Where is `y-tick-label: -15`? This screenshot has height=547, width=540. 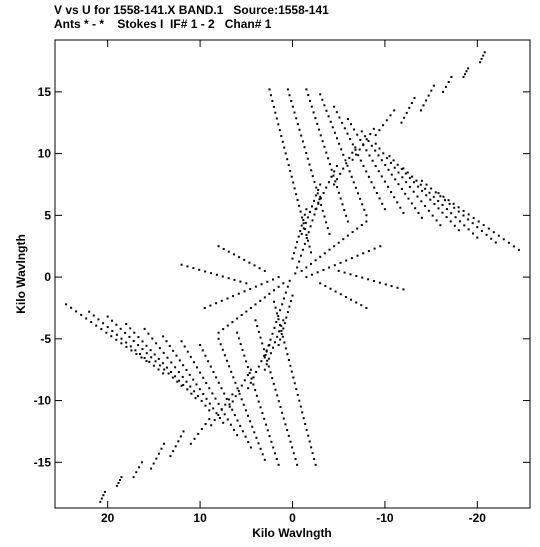
y-tick-label: -15 is located at coordinates (43, 462).